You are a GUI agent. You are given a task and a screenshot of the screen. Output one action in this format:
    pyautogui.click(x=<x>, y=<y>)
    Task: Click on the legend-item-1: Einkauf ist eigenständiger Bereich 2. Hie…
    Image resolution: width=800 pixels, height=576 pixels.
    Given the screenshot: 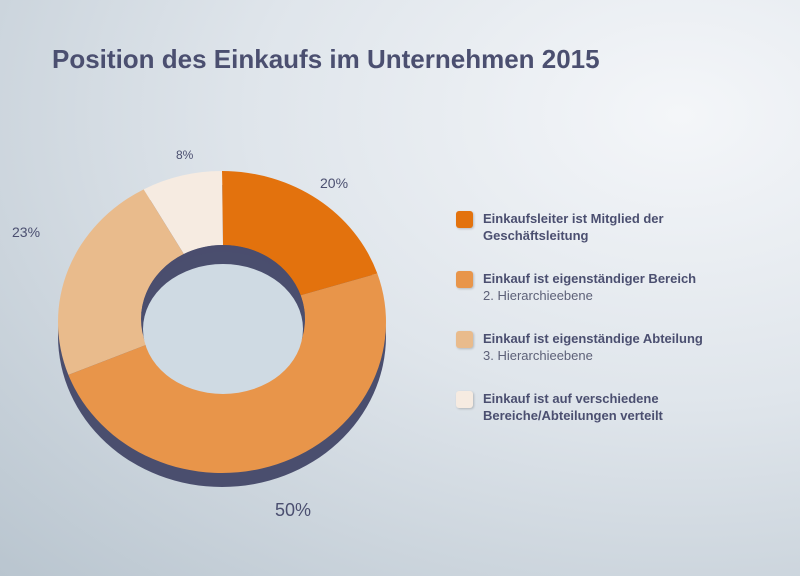 What is the action you would take?
    pyautogui.click(x=621, y=292)
    